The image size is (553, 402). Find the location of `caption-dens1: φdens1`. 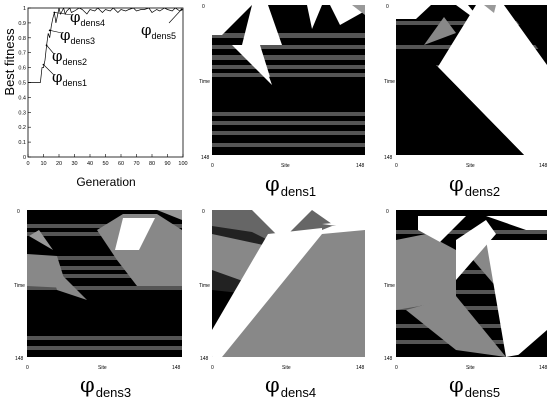

caption-dens1: φdens1 is located at coordinates (291, 185).